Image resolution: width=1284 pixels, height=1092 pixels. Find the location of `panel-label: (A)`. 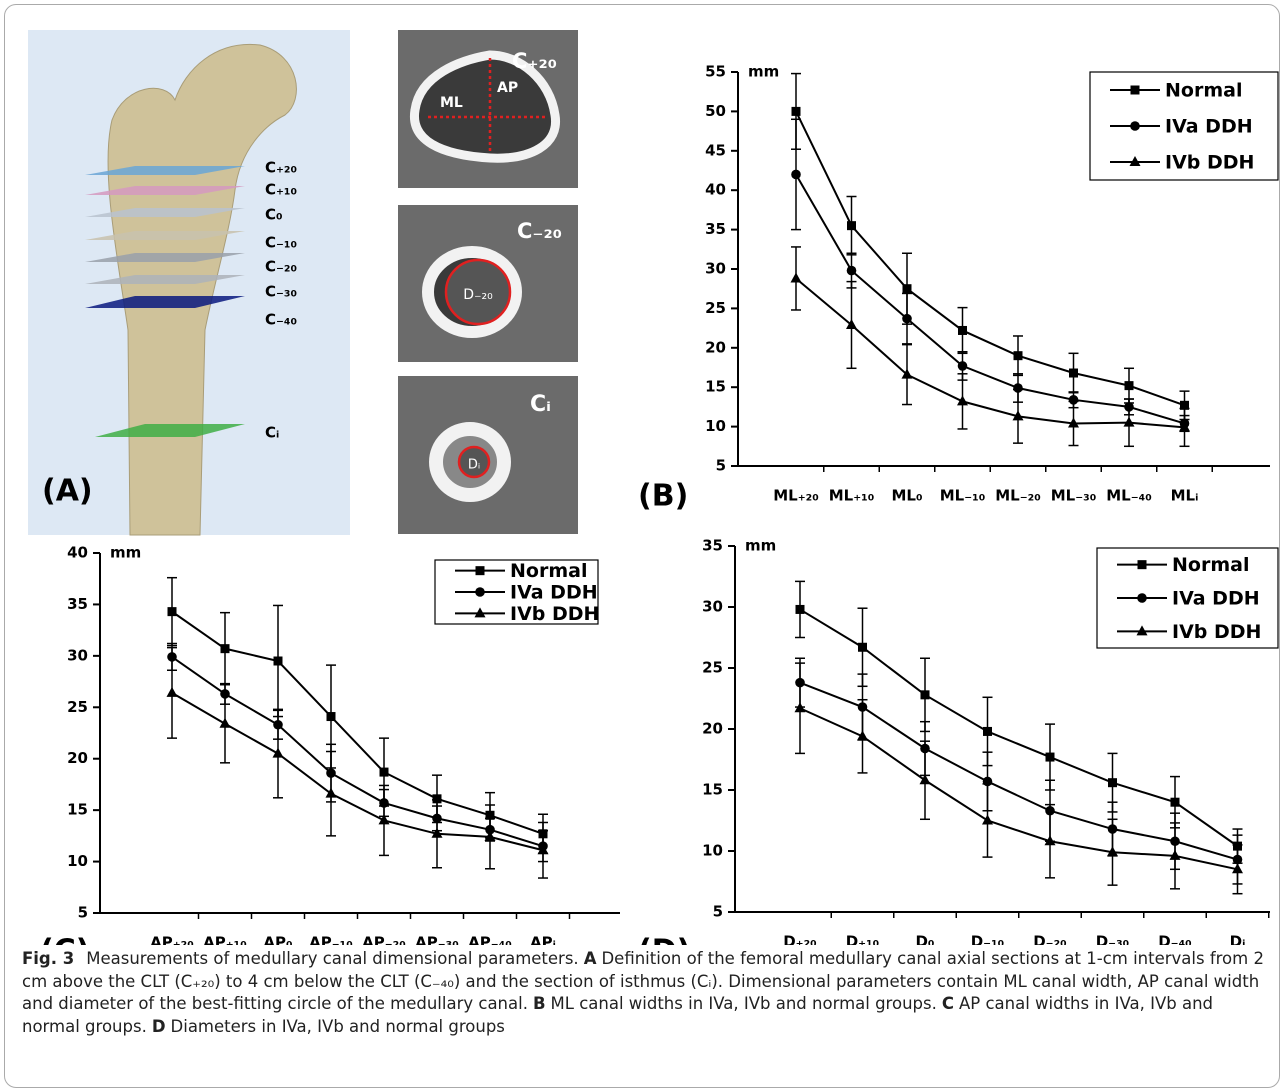

panel-label: (A) is located at coordinates (67, 491).